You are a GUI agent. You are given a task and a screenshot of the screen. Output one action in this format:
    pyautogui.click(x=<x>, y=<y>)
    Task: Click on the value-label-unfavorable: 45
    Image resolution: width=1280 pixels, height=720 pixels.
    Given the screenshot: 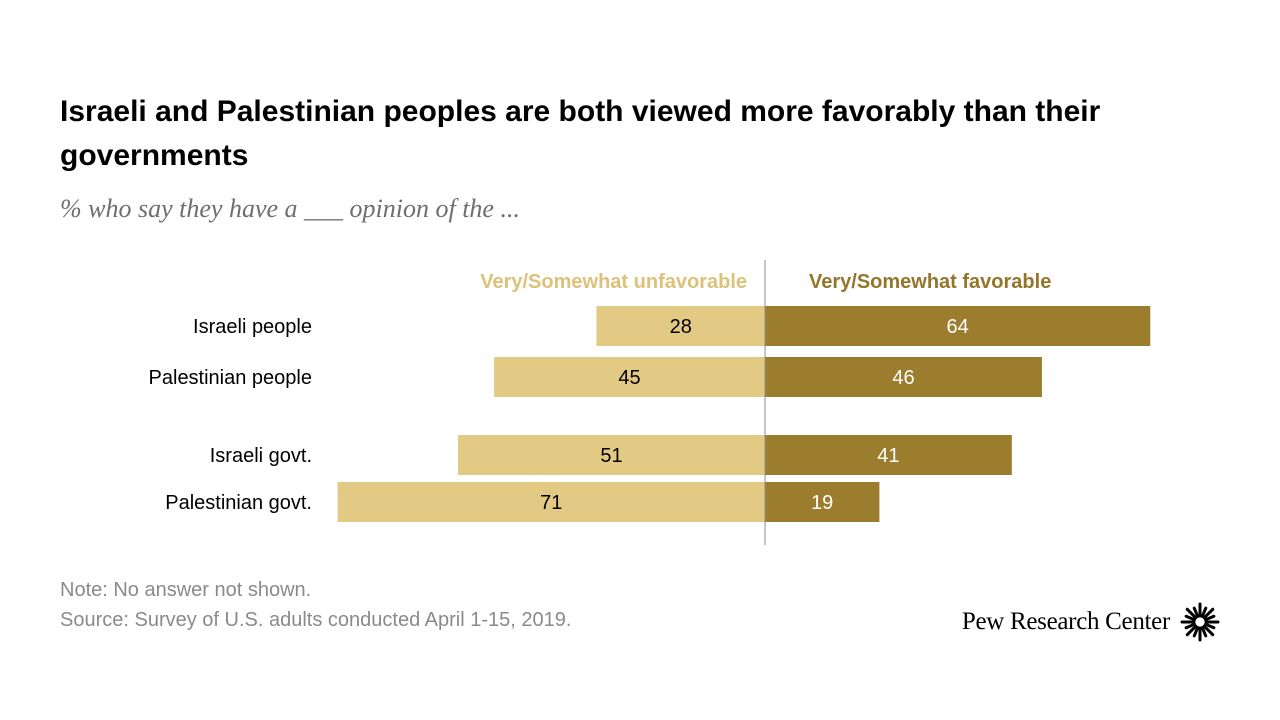 What is the action you would take?
    pyautogui.click(x=629, y=378)
    